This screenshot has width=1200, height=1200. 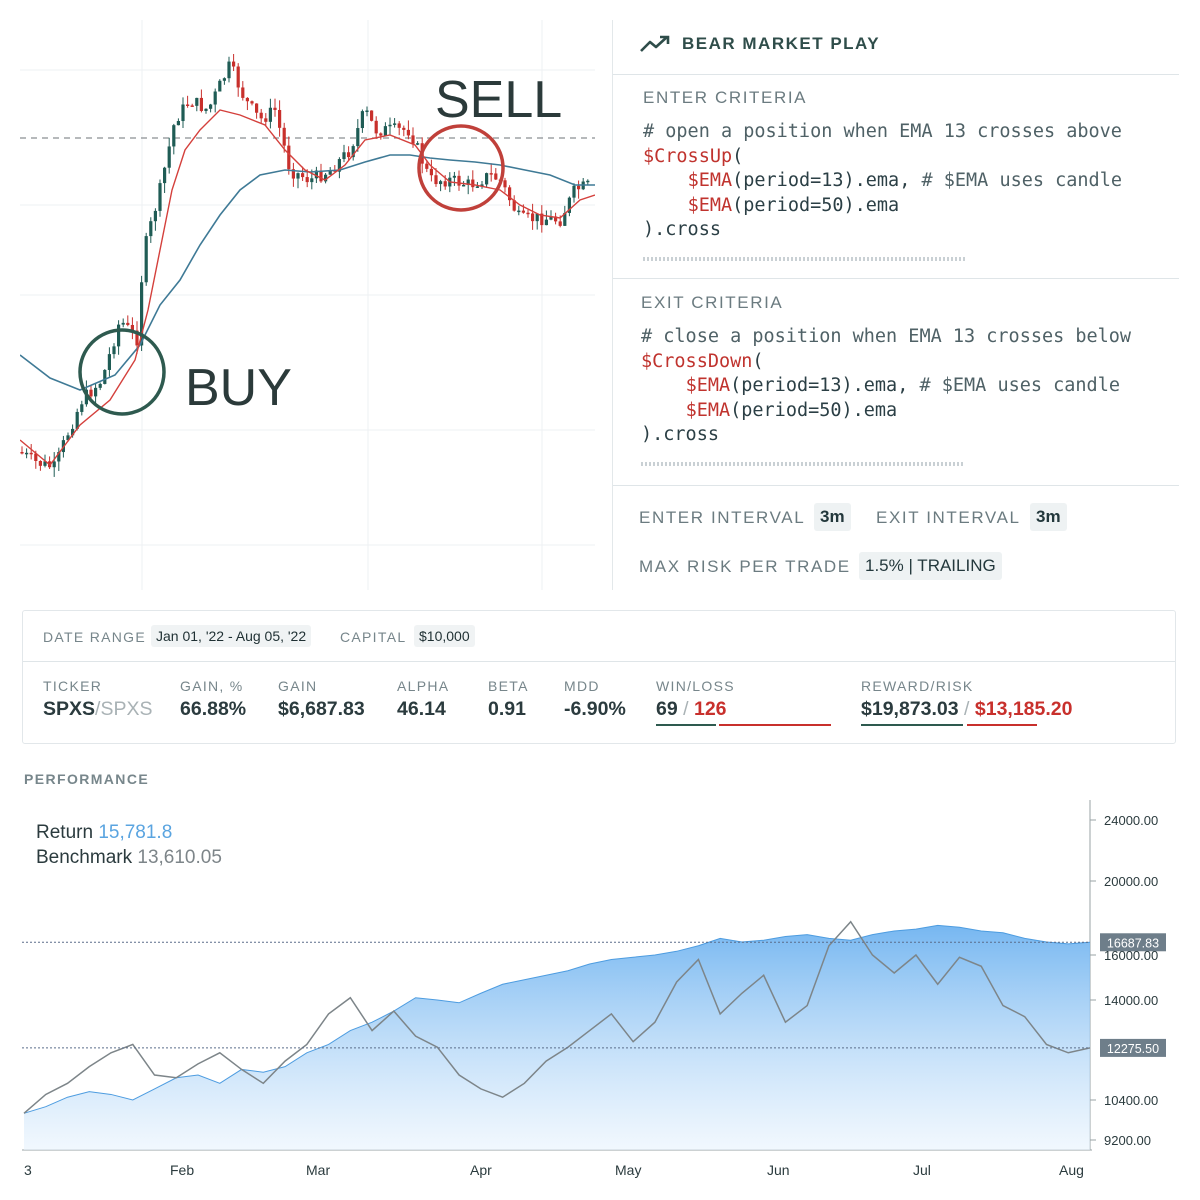 I want to click on x-tick-label: Apr, so click(x=481, y=1170).